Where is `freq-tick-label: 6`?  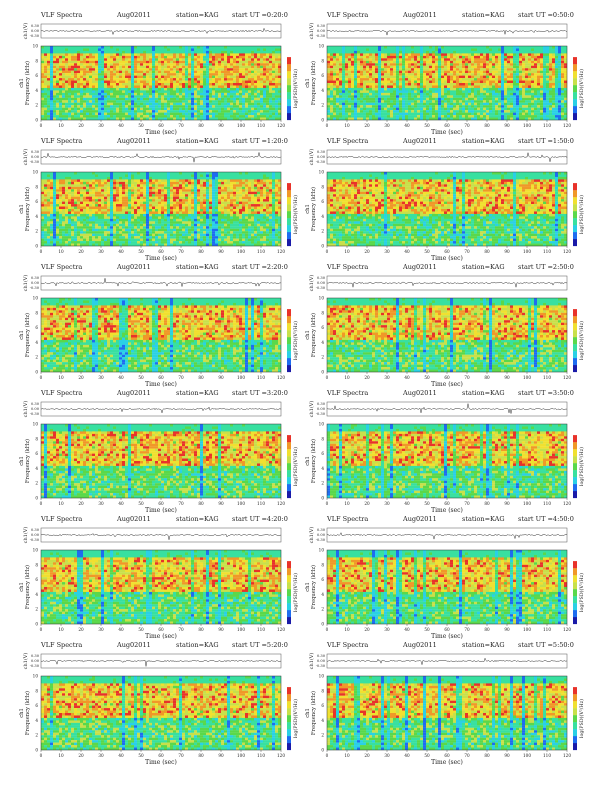 freq-tick-label: 6 is located at coordinates (36, 75).